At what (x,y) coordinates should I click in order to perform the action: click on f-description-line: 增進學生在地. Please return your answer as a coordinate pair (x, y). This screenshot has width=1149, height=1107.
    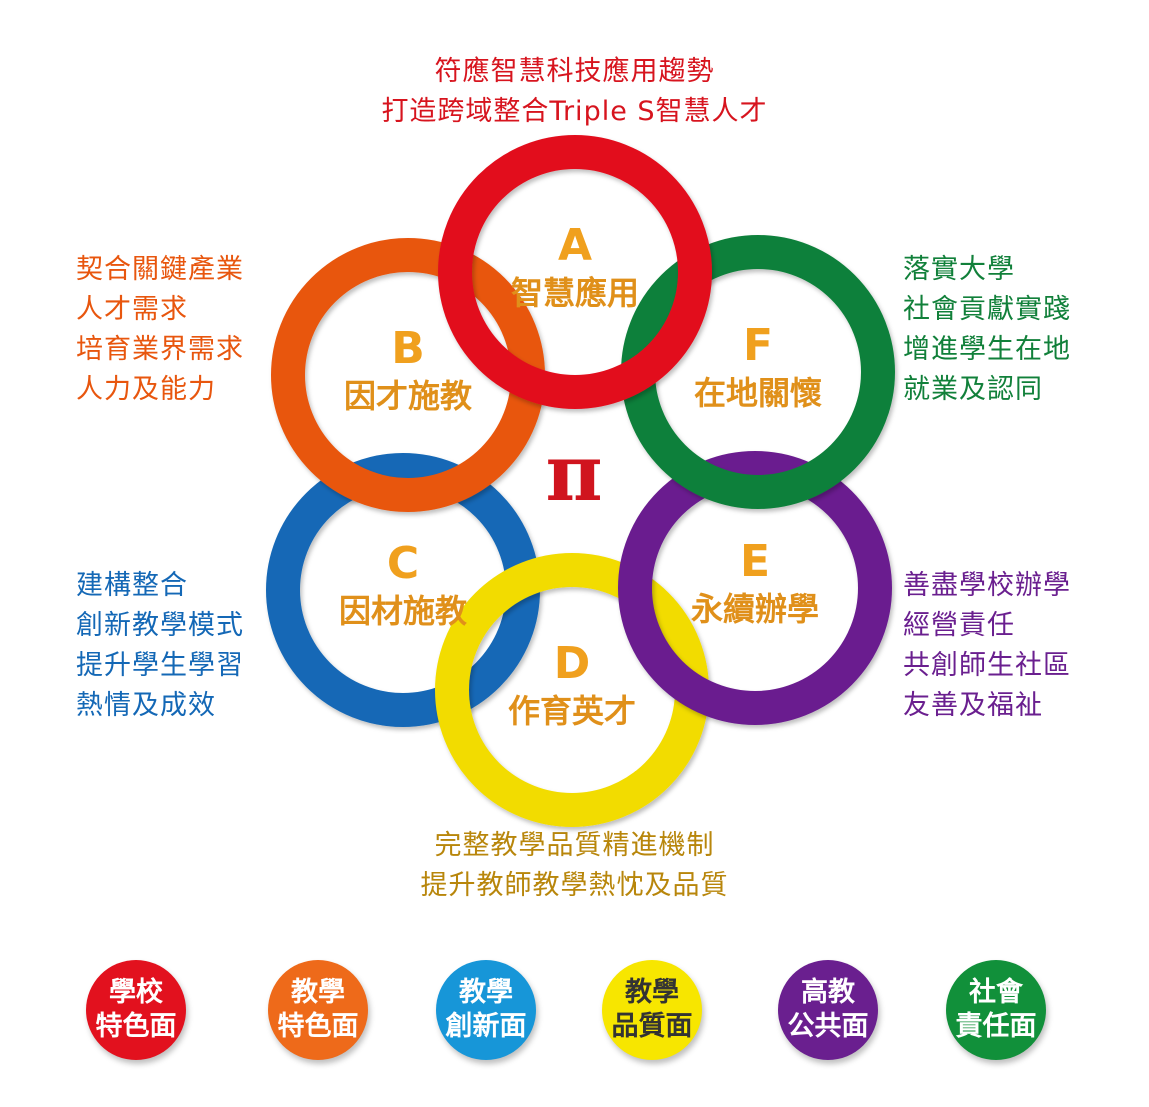
    Looking at the image, I should click on (987, 349).